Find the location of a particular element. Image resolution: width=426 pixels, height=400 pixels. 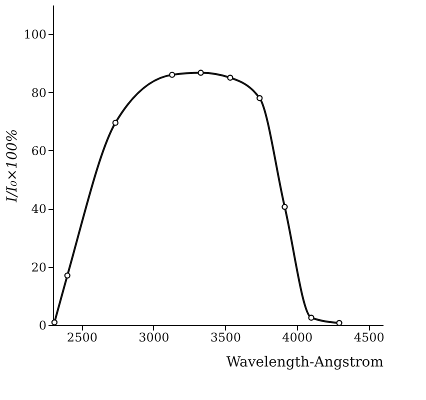

x-tick-label: 3000 is located at coordinates (154, 337).